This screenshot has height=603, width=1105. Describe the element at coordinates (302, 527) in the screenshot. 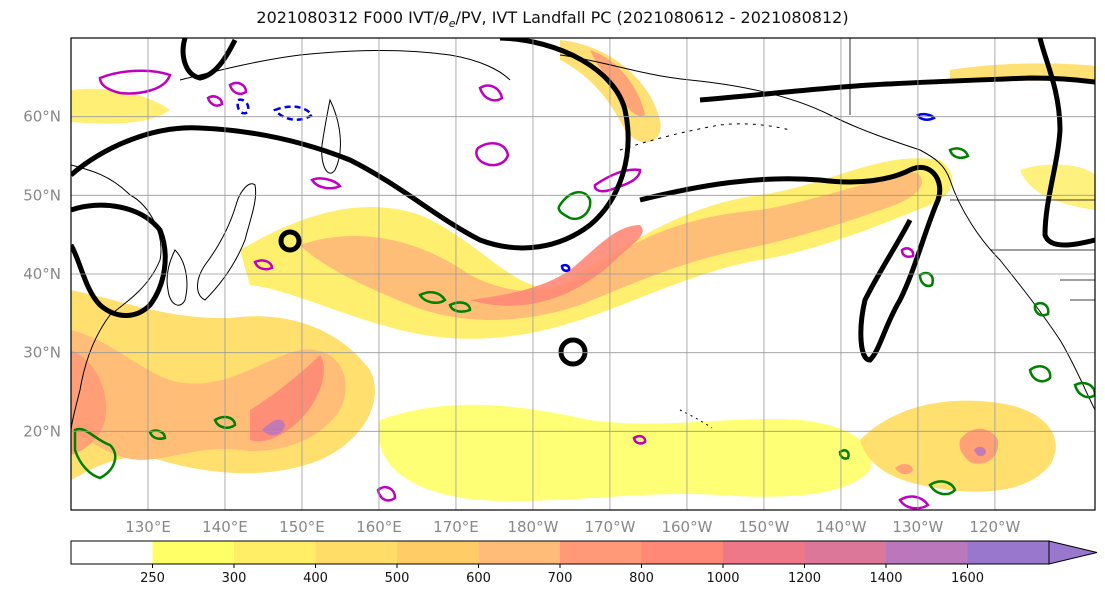

I see `lon-tick-label: 150°E` at that location.